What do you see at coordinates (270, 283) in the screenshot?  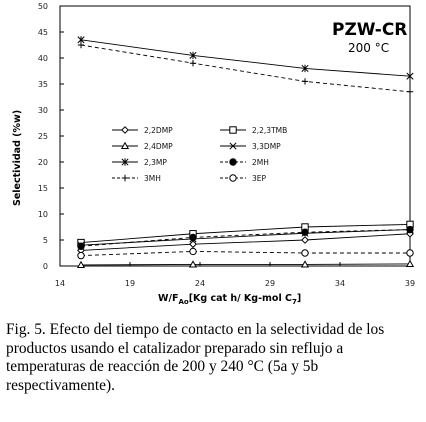 I see `x-tick-label: 29` at bounding box center [270, 283].